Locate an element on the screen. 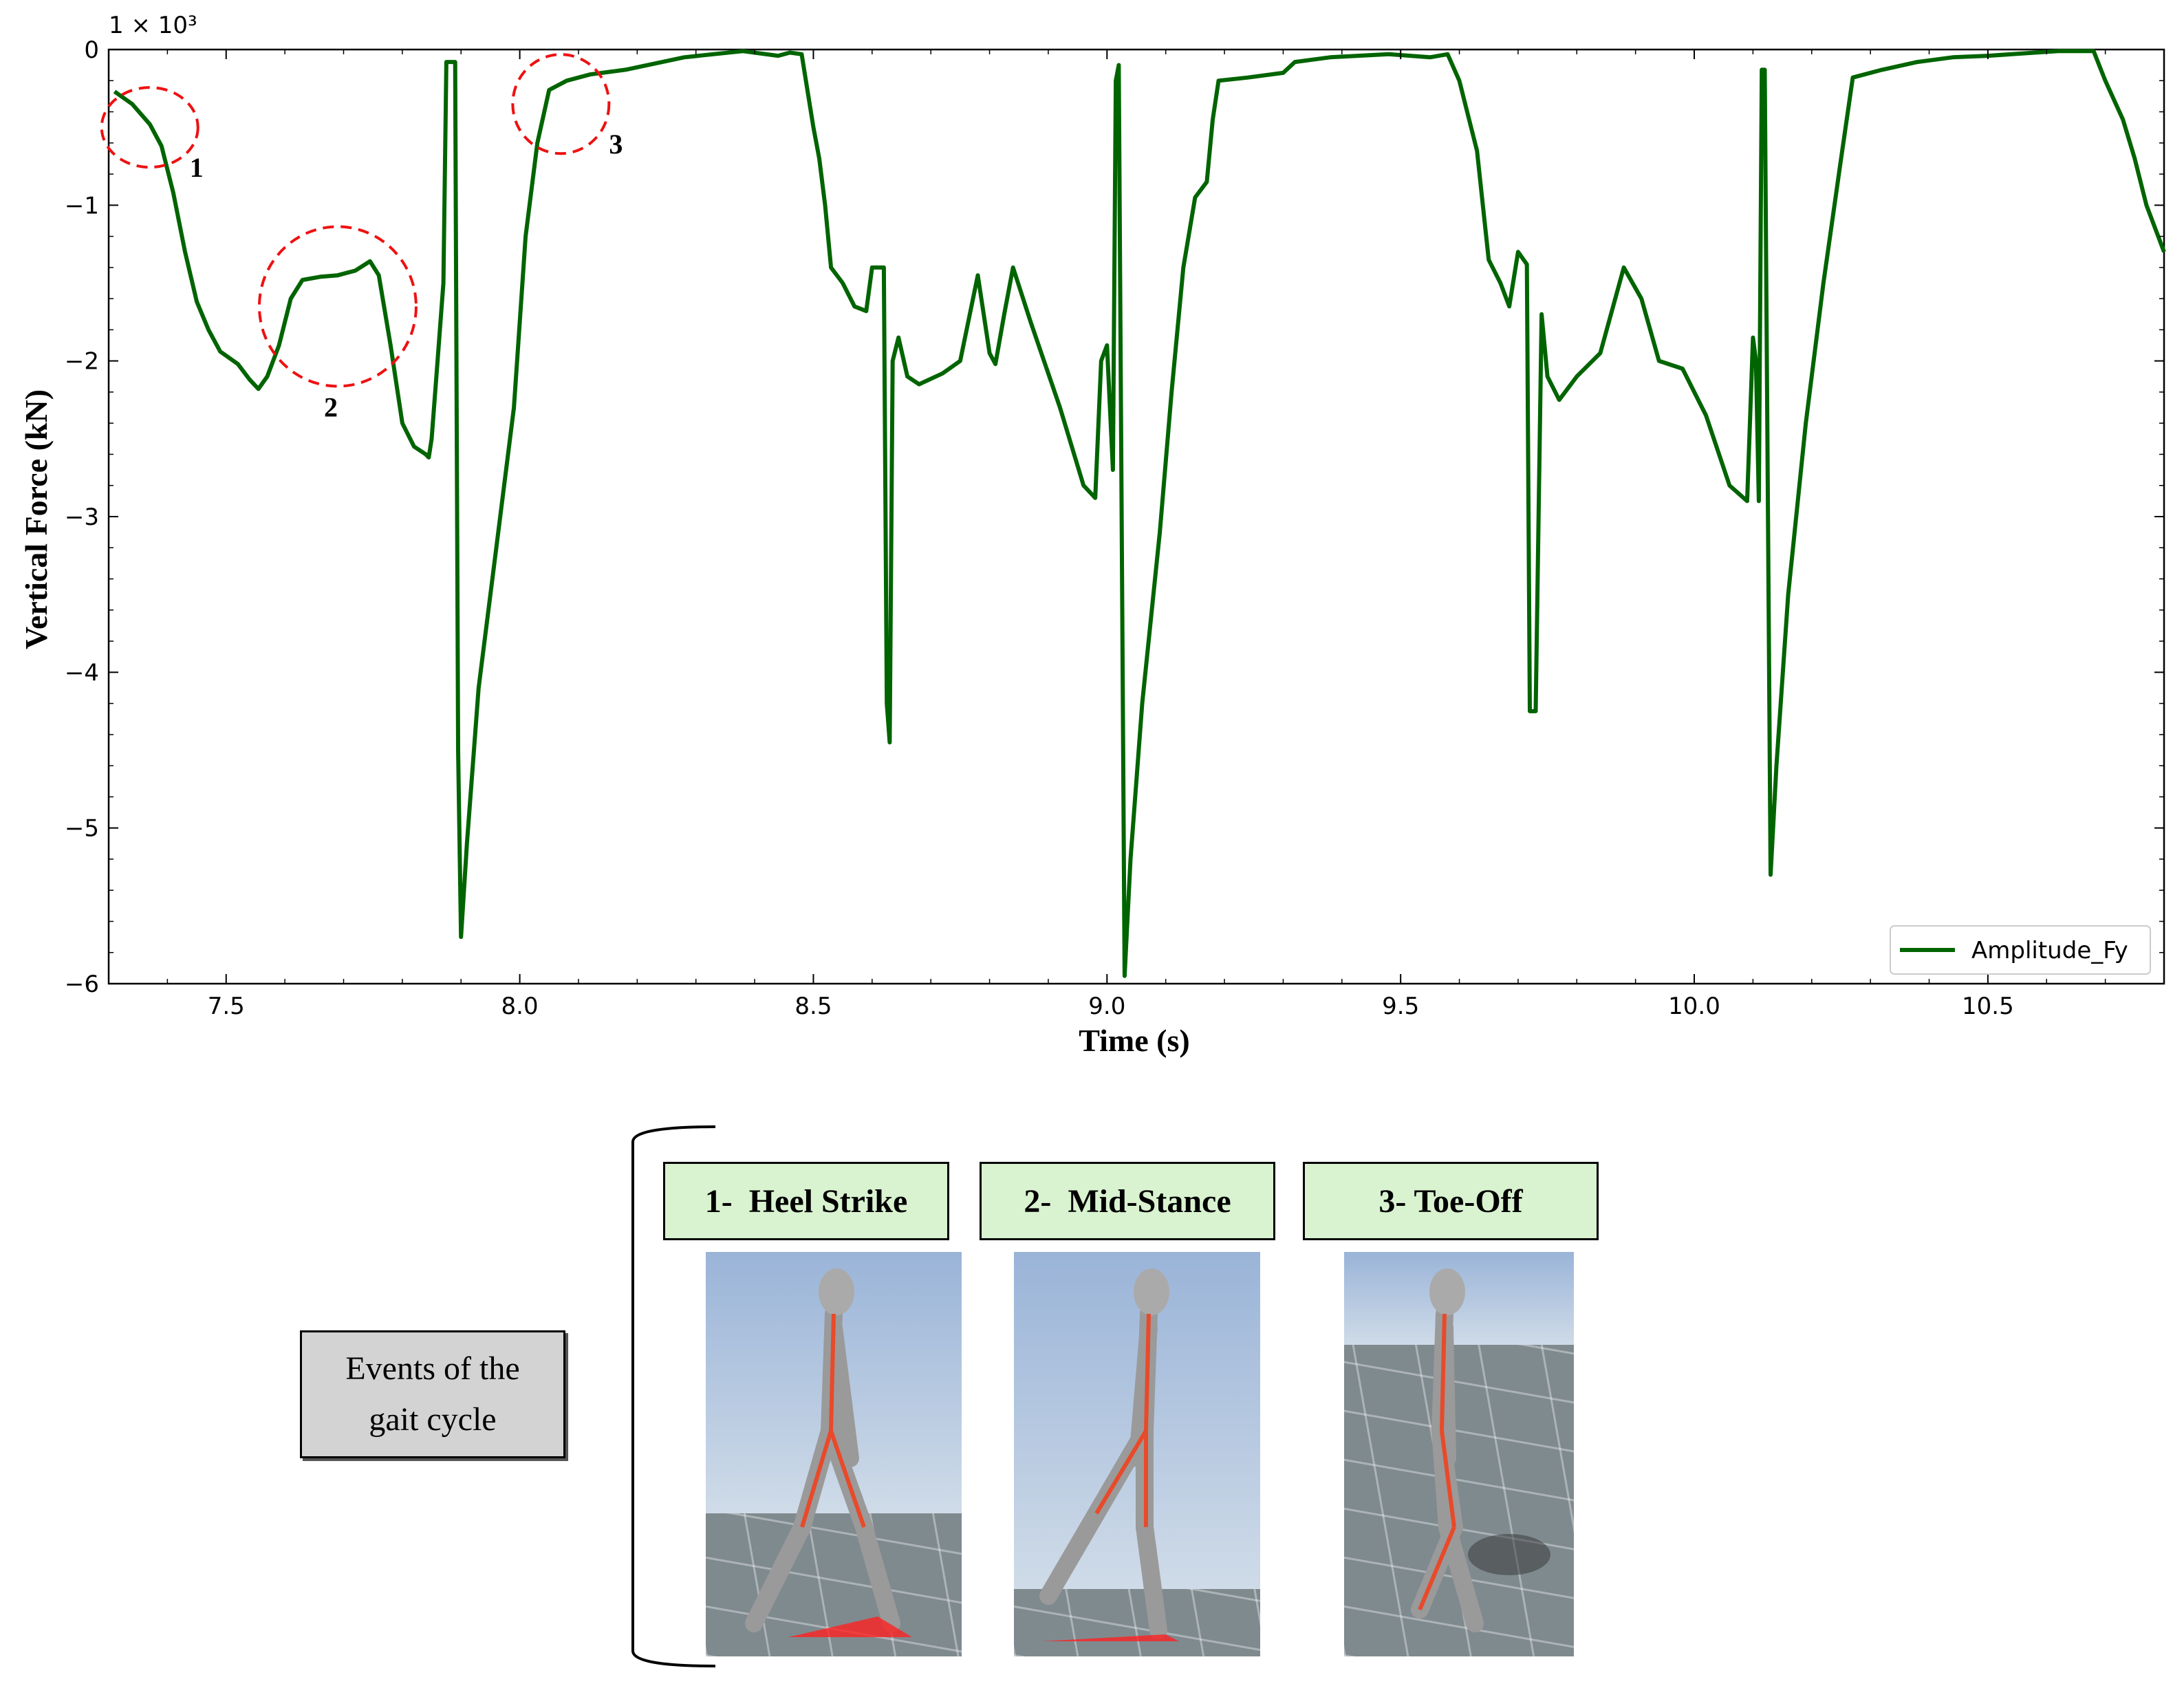 The image size is (2184, 1686). annotation-label: 3 is located at coordinates (616, 144).